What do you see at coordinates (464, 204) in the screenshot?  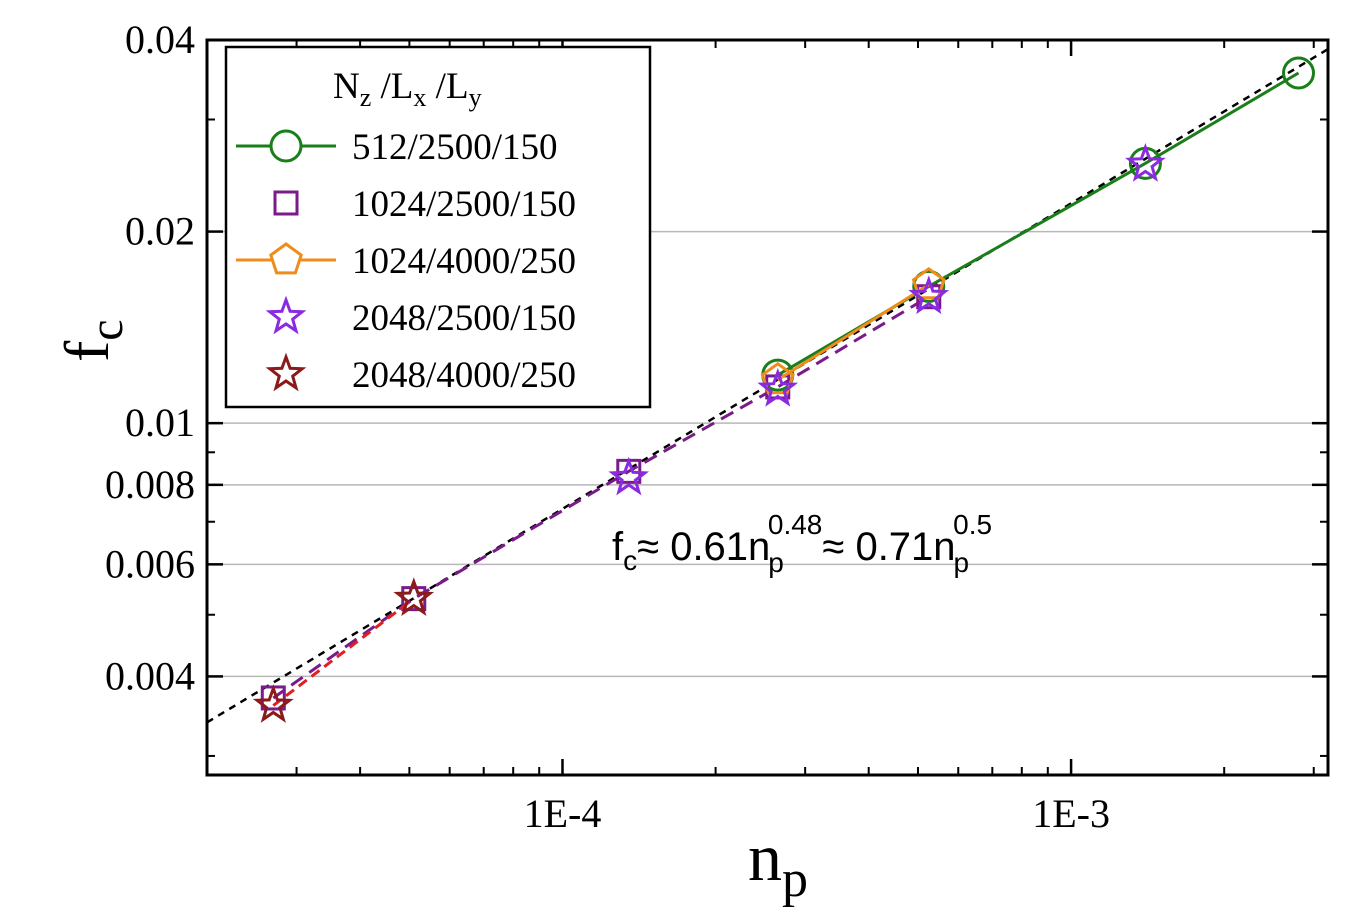 I see `legend-label: 1024/2500/150` at bounding box center [464, 204].